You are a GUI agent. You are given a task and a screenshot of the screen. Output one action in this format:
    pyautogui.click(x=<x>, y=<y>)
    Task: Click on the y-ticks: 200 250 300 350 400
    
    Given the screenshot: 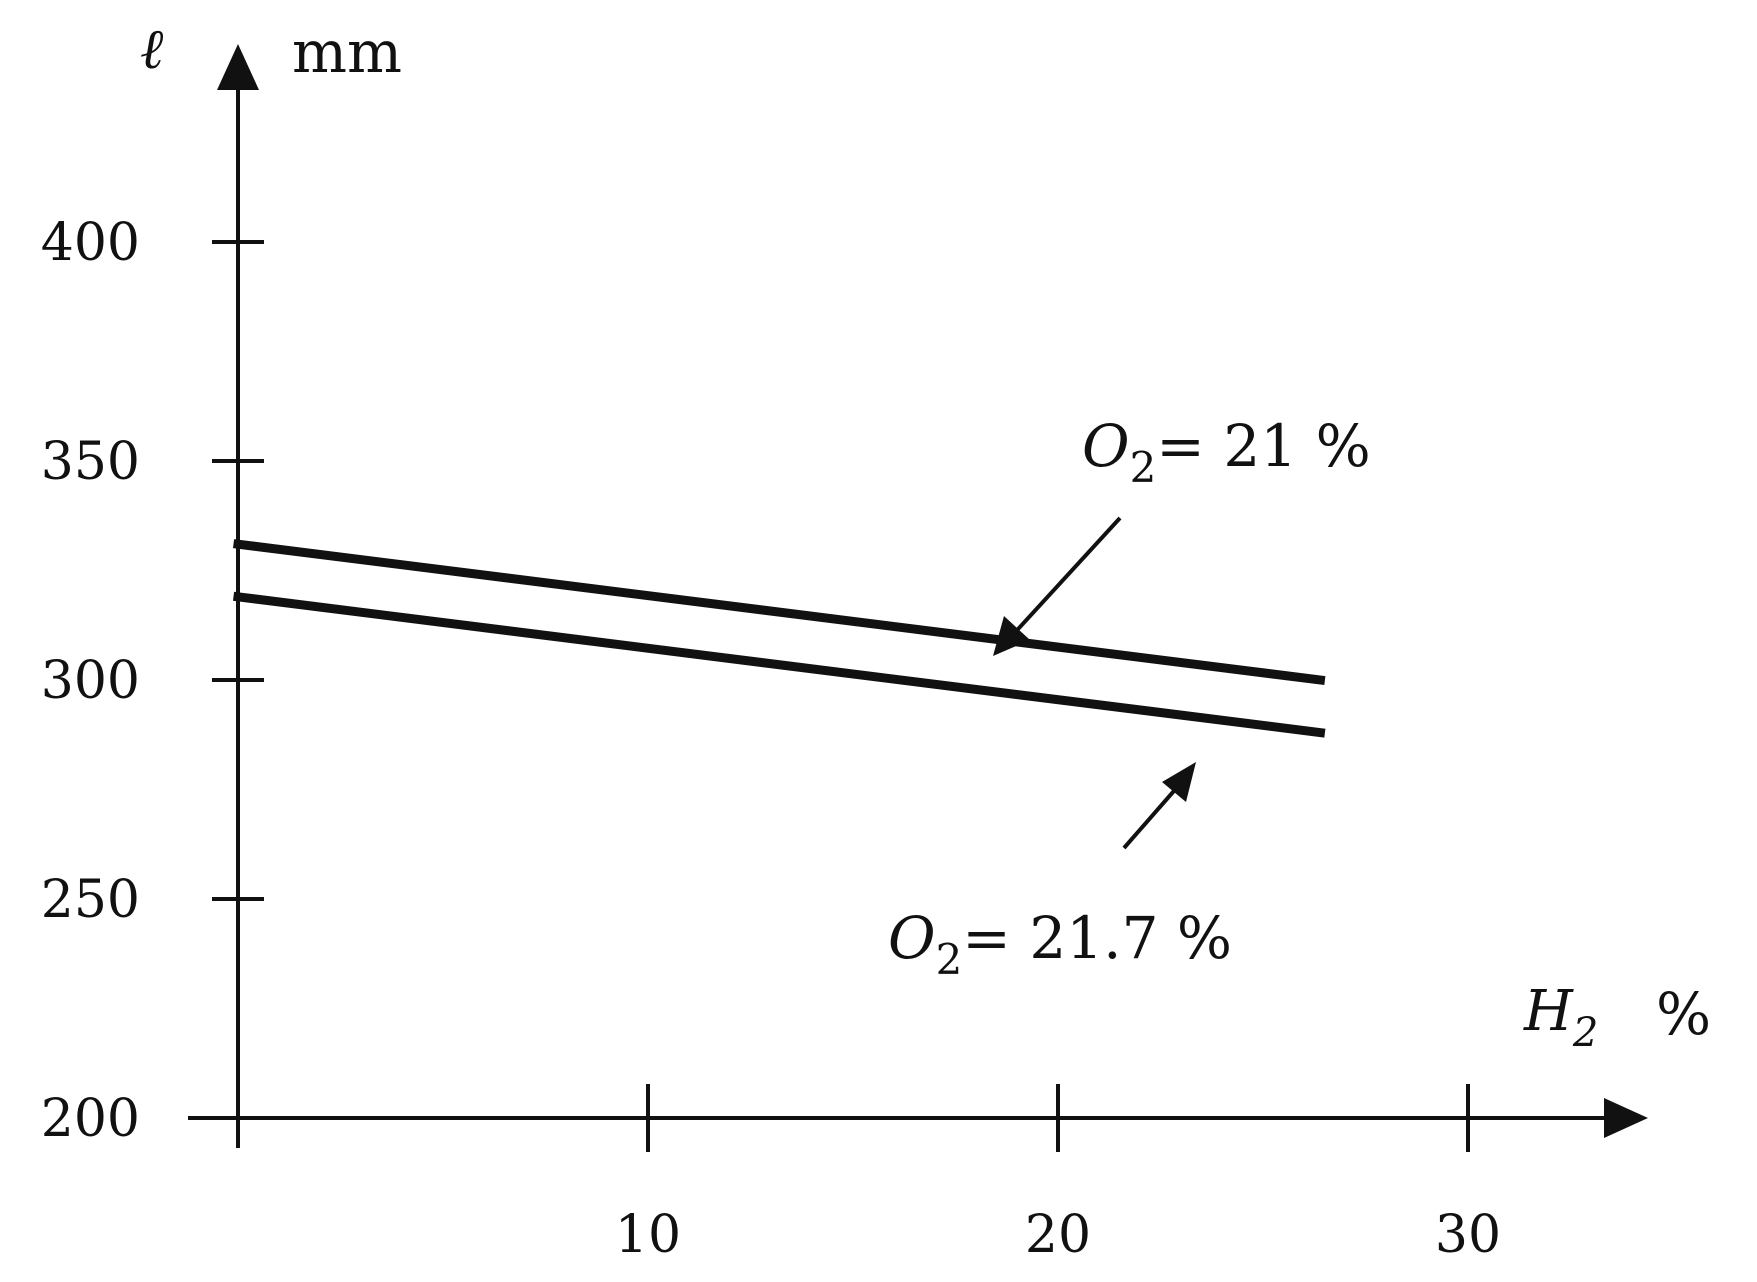 What is the action you would take?
    pyautogui.click(x=152, y=681)
    